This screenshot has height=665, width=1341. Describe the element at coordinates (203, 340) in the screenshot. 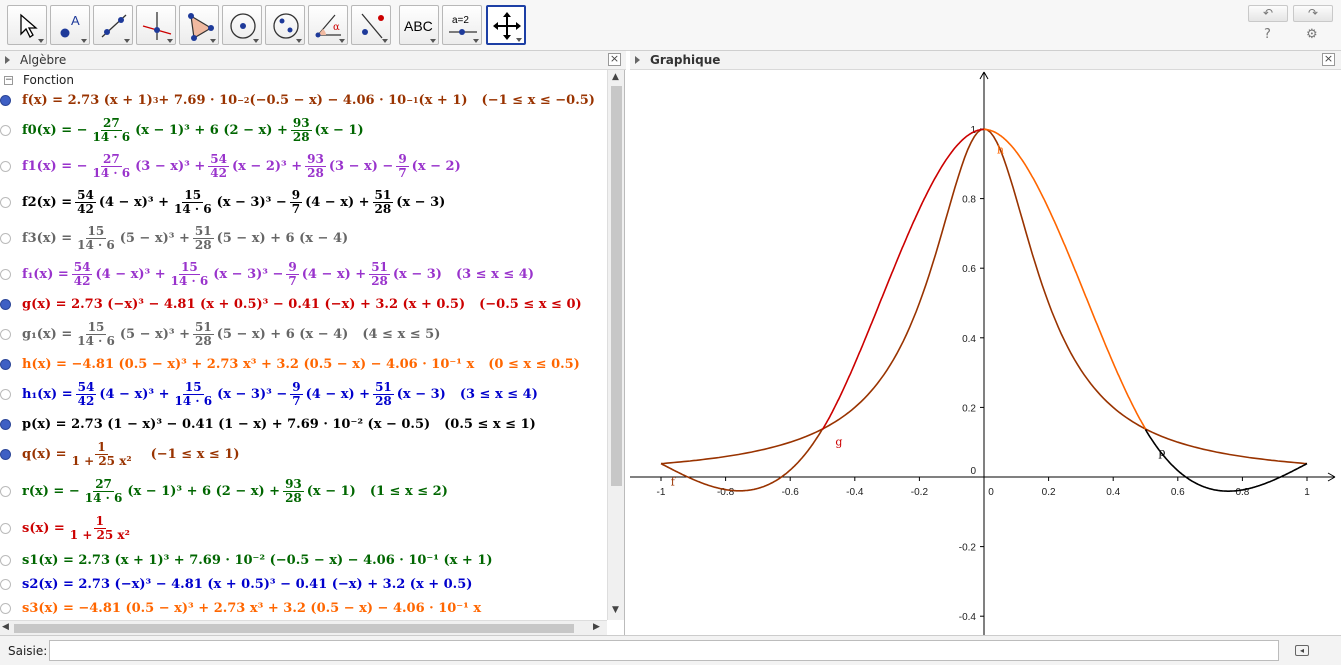

I see `denominator: 28` at that location.